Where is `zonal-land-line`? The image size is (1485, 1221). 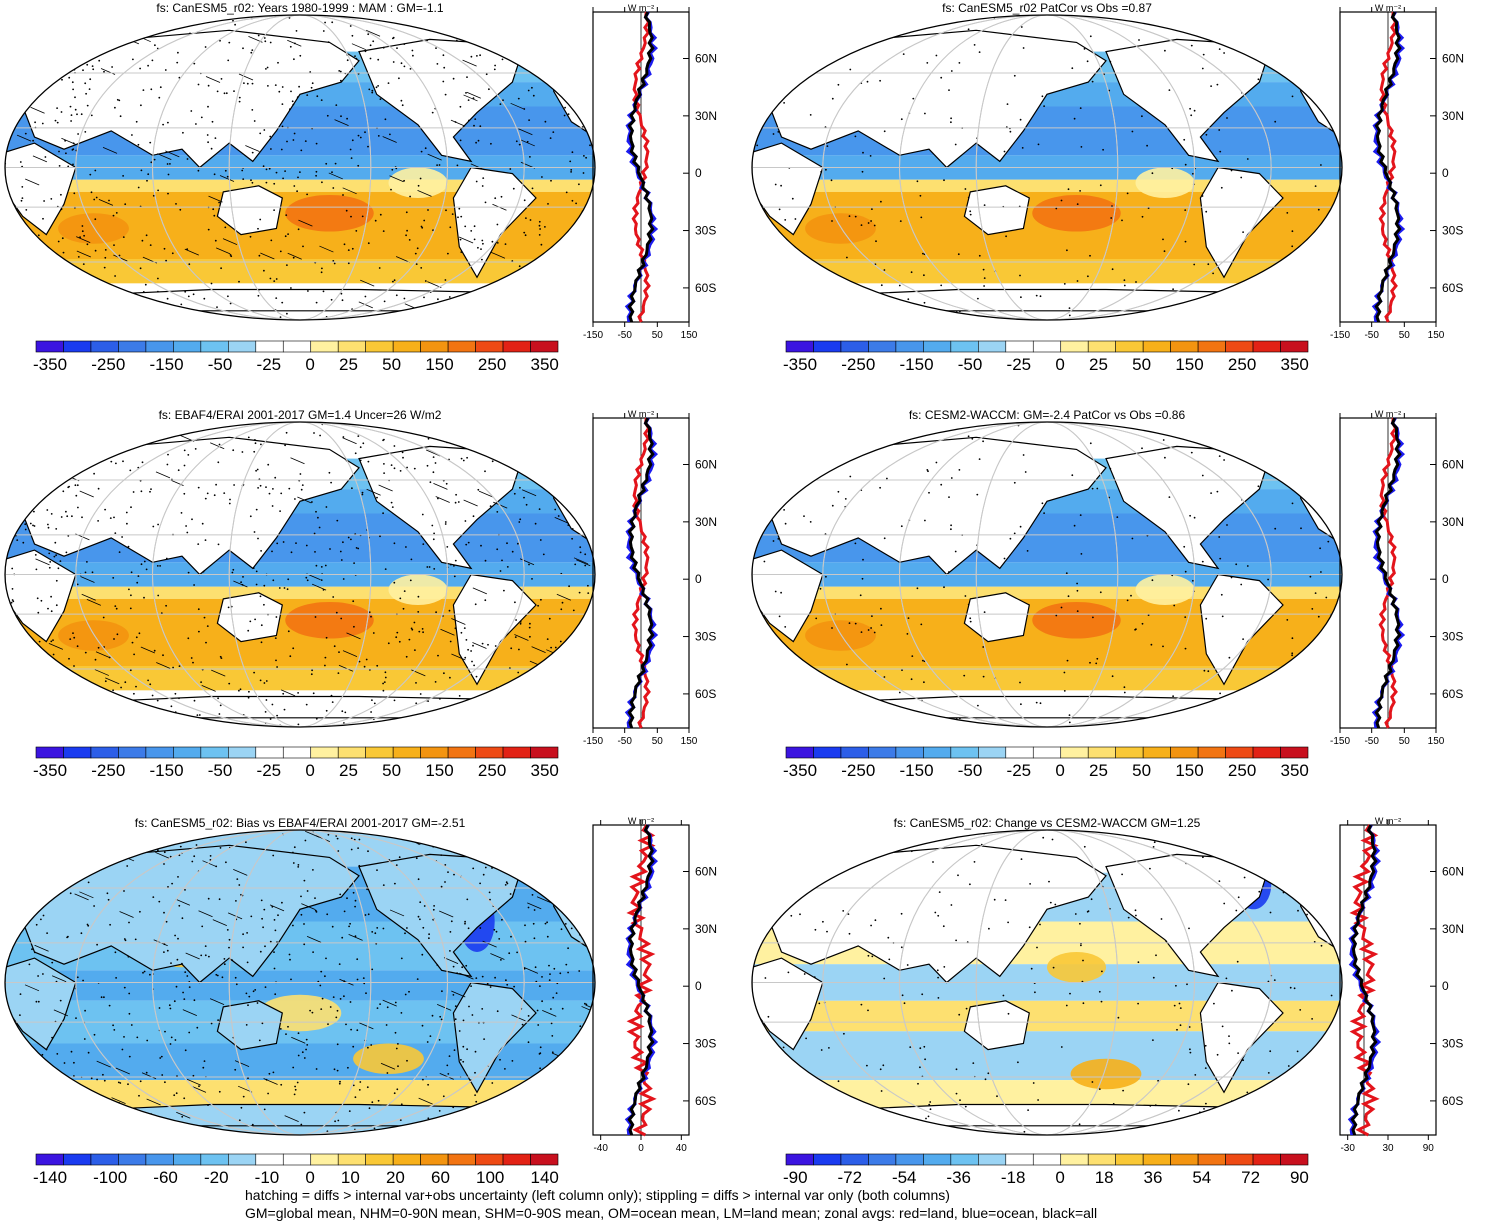
zonal-land-line is located at coordinates (1388, 167).